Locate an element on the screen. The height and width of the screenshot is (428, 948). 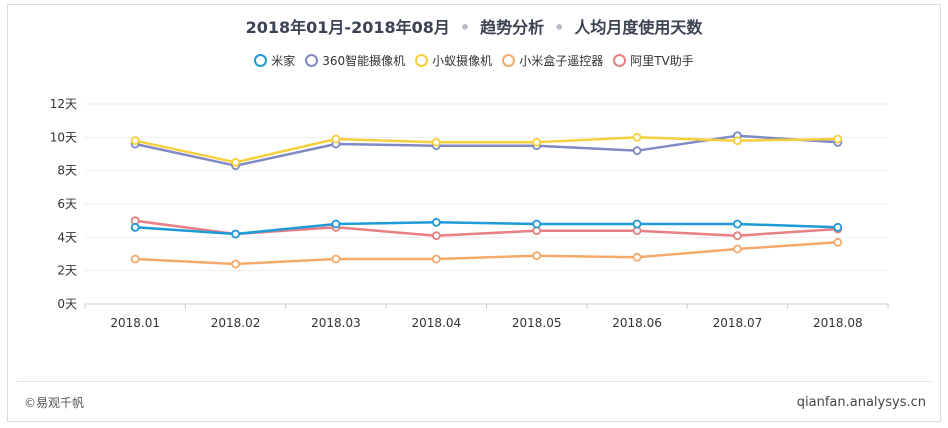
footer-source-url: qianfan.analysys.cn is located at coordinates (861, 402).